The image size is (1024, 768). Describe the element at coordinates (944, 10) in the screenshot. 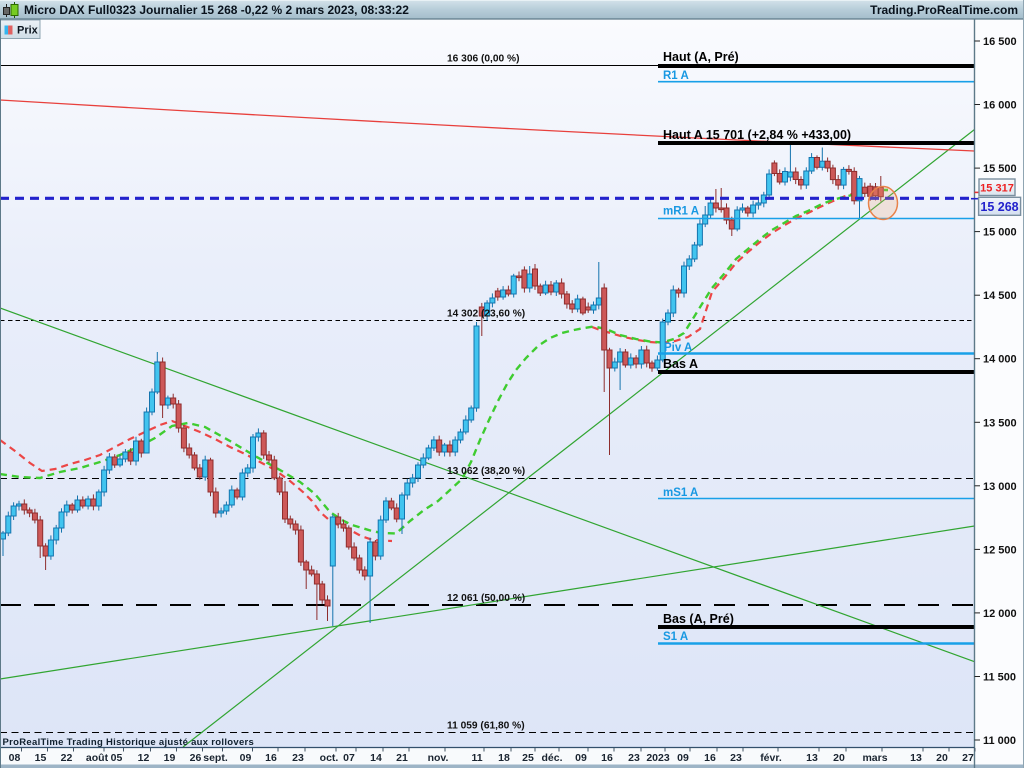

I see `svg-text: Trading.ProRealTime.com` at that location.